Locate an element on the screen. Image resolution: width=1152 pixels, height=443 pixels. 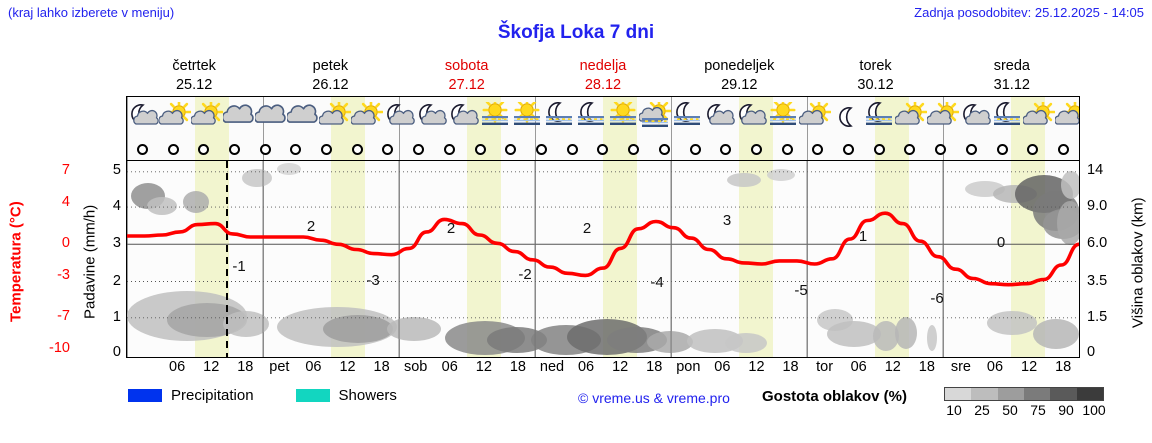
day-name: četrtek is located at coordinates (194, 66).